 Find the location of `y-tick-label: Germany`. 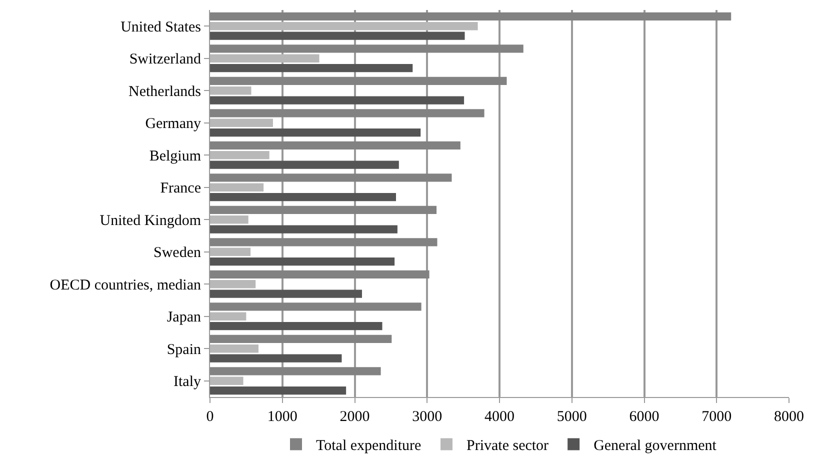

y-tick-label: Germany is located at coordinates (173, 124).